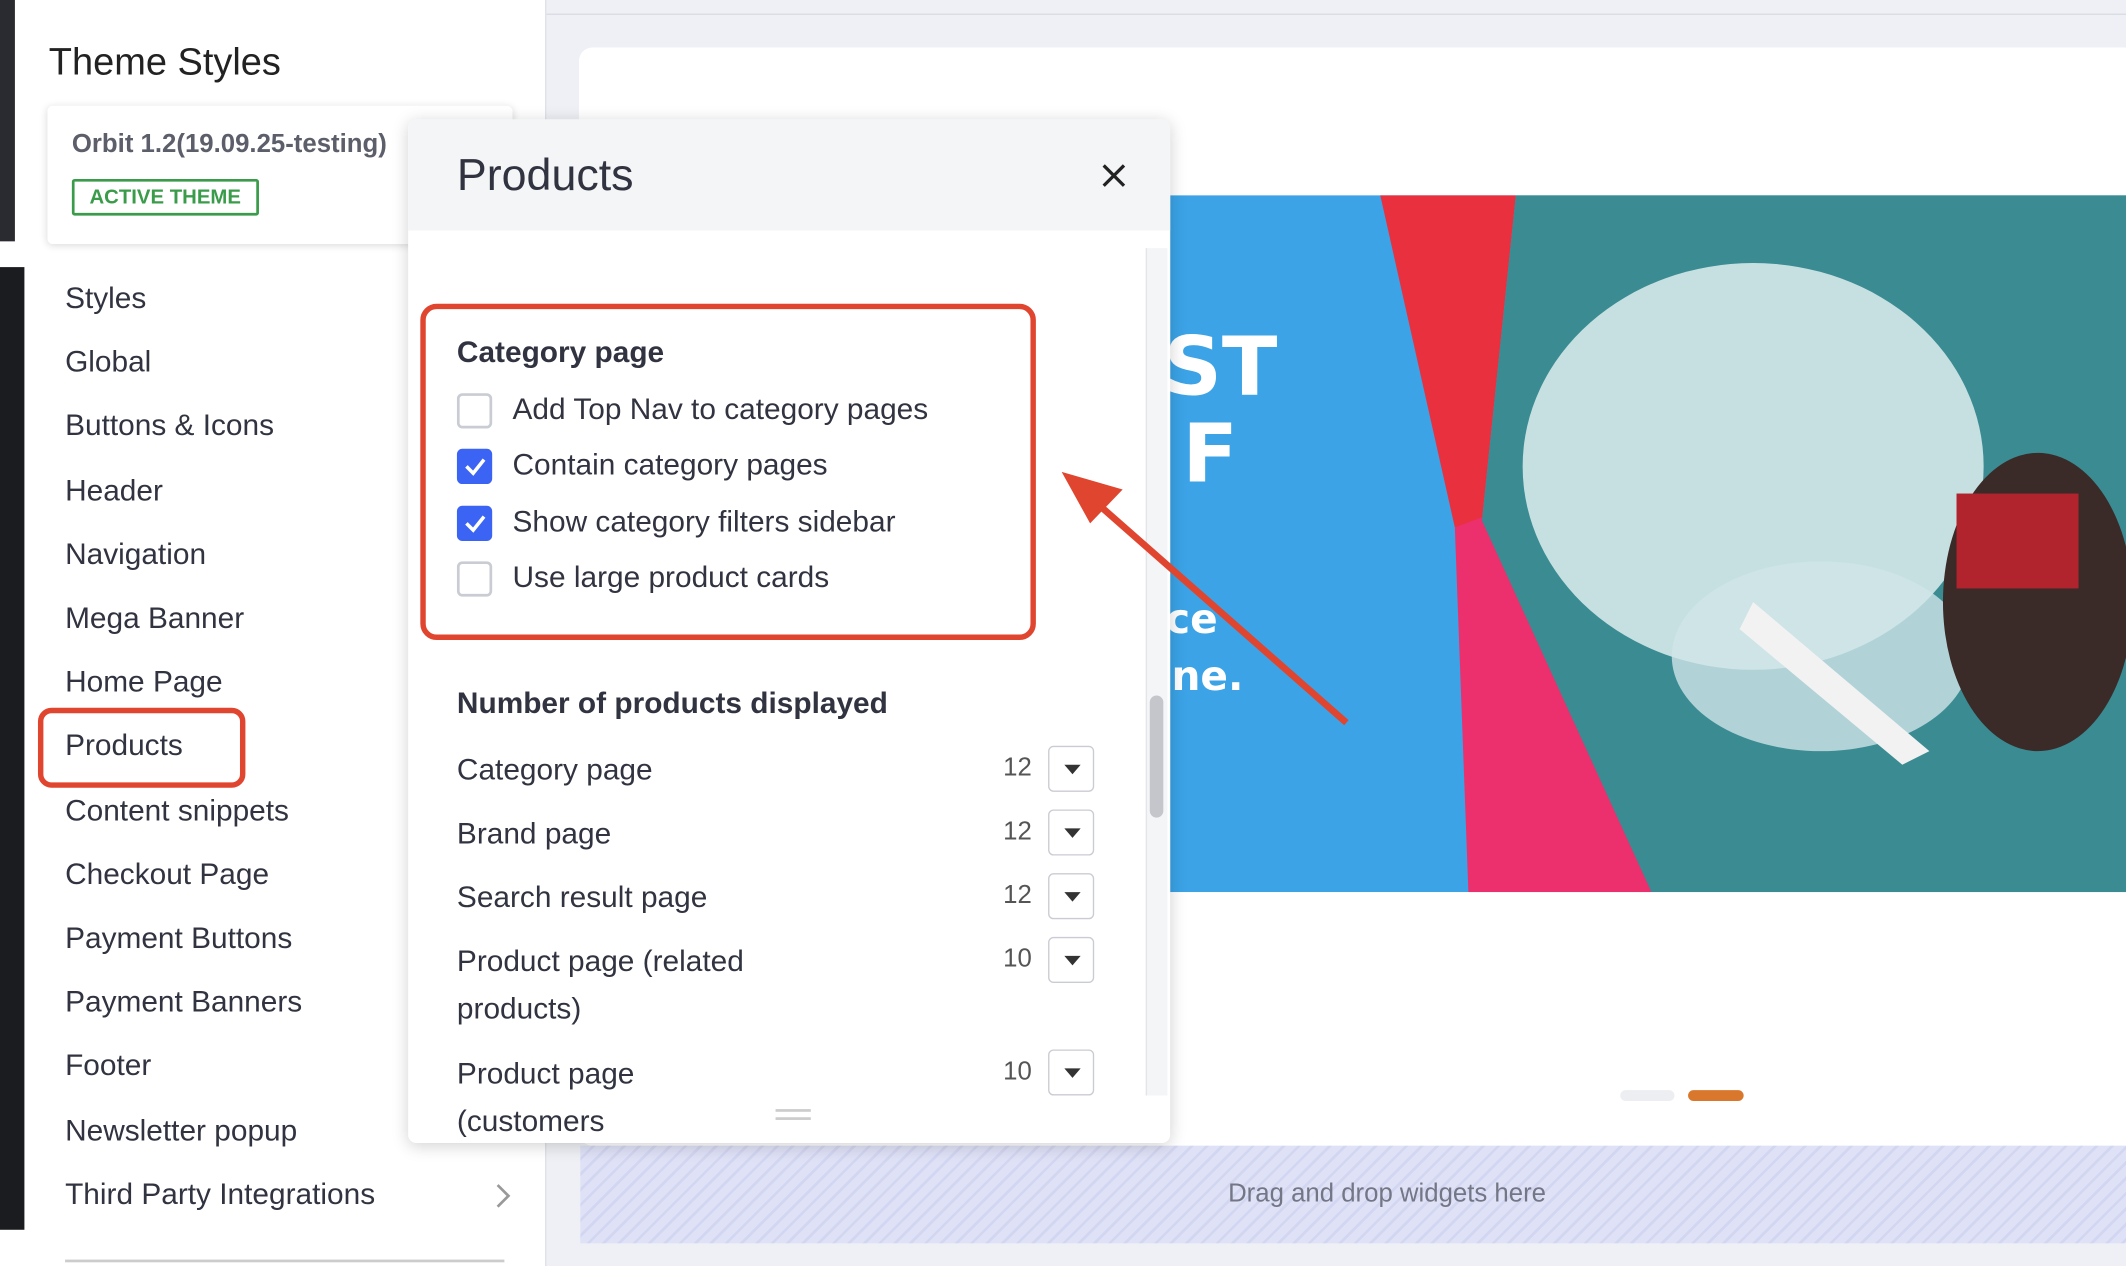 This screenshot has width=2126, height=1266. I want to click on menu-item: Content snippets, so click(177, 809).